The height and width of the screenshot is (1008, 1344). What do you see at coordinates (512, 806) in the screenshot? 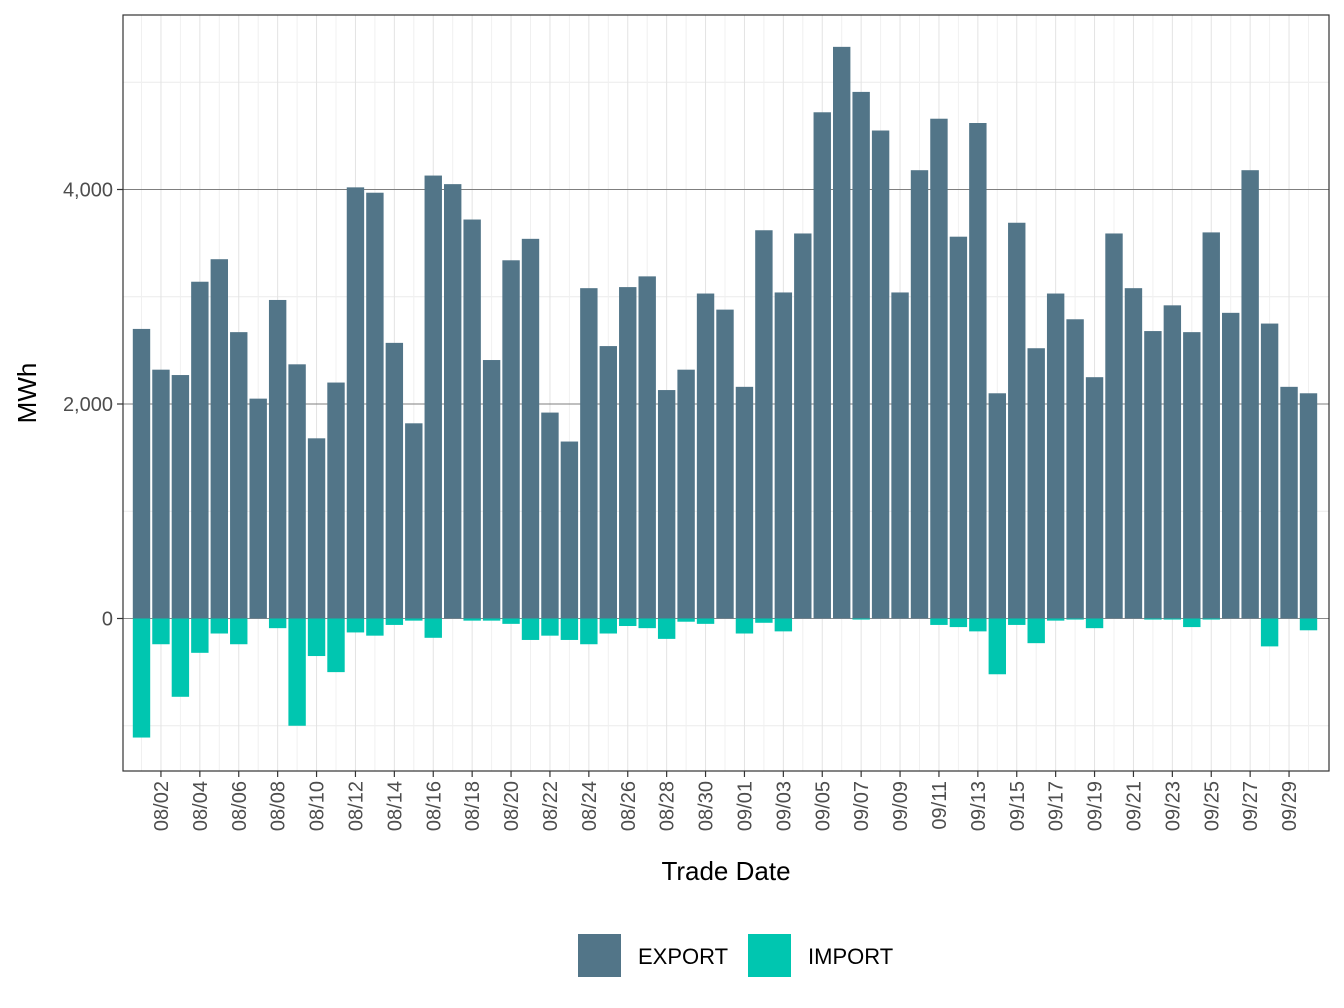
I see `x-tick-label: 08/20` at bounding box center [512, 806].